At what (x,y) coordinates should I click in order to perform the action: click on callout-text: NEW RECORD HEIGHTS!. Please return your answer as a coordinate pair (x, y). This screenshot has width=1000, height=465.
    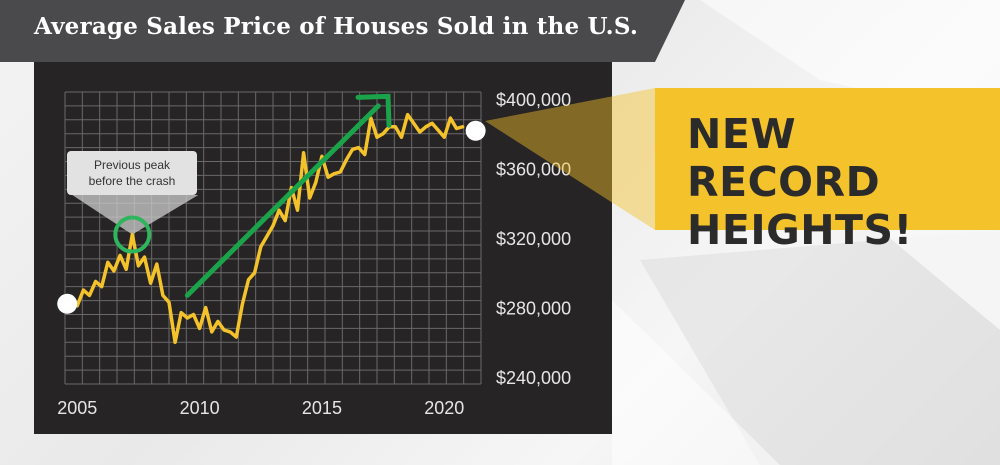
    Looking at the image, I should click on (837, 182).